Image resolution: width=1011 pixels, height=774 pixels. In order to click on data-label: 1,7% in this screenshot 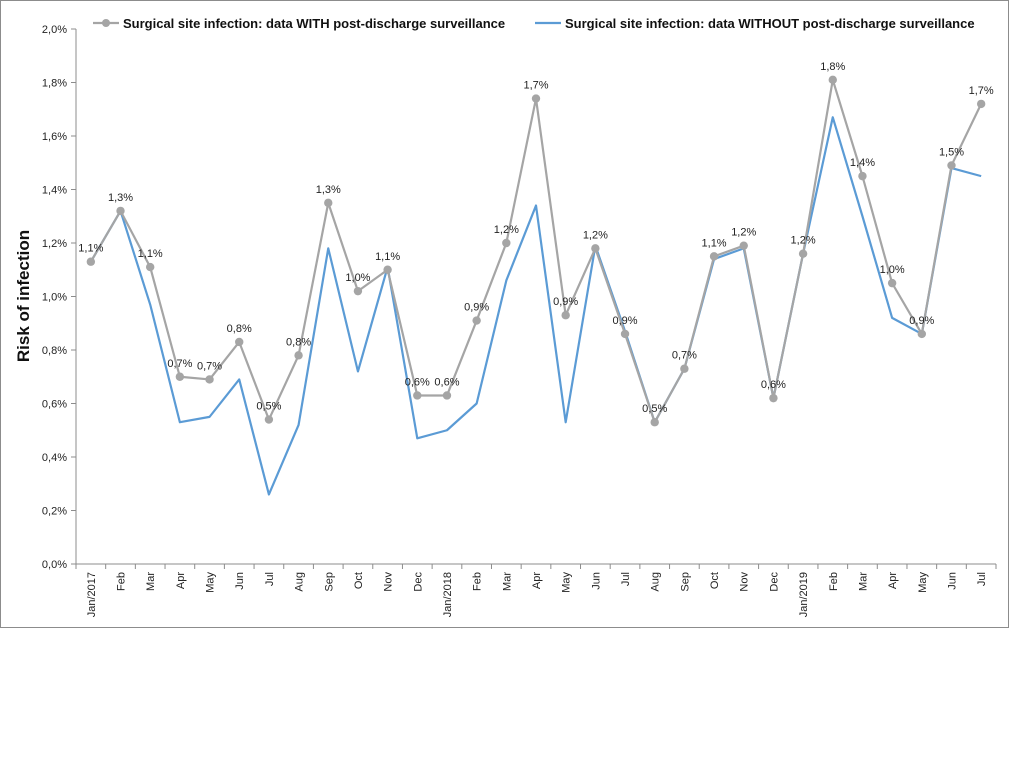, I will do `click(535, 86)`.